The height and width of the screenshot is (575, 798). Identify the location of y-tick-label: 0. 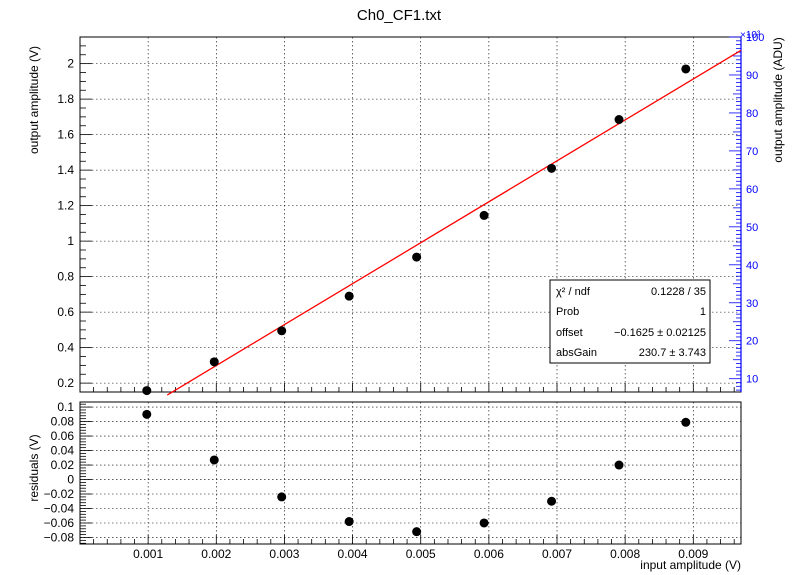
(70, 480).